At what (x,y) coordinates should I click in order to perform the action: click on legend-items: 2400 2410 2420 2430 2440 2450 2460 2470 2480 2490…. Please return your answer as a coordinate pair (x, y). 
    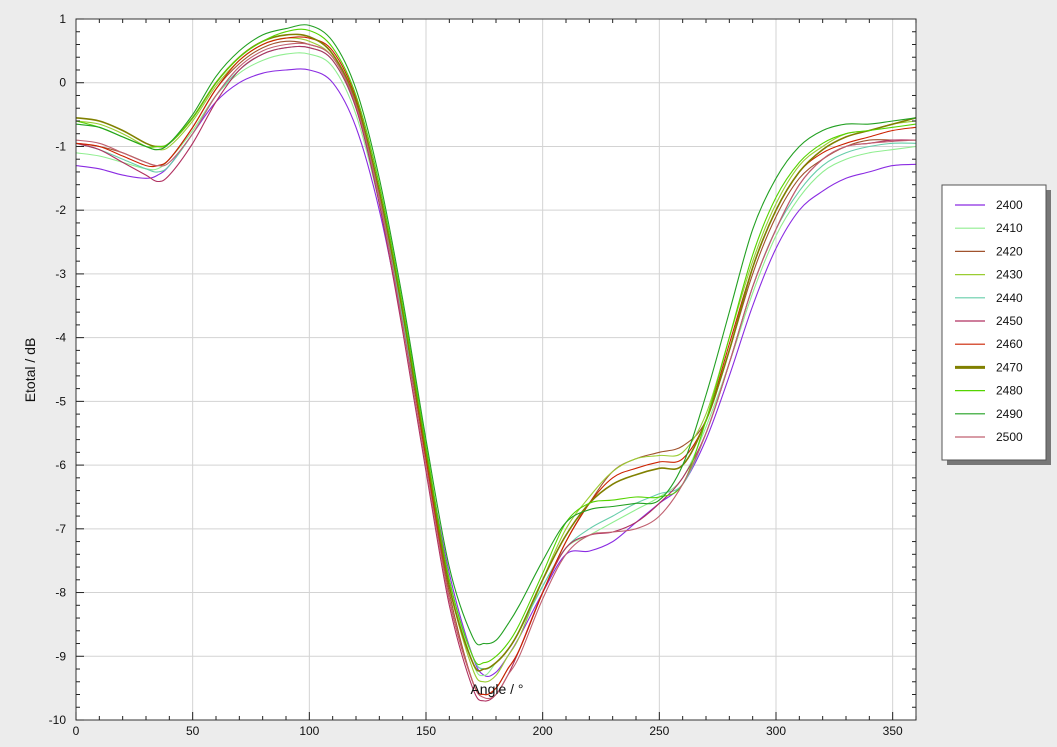
    Looking at the image, I should click on (989, 321).